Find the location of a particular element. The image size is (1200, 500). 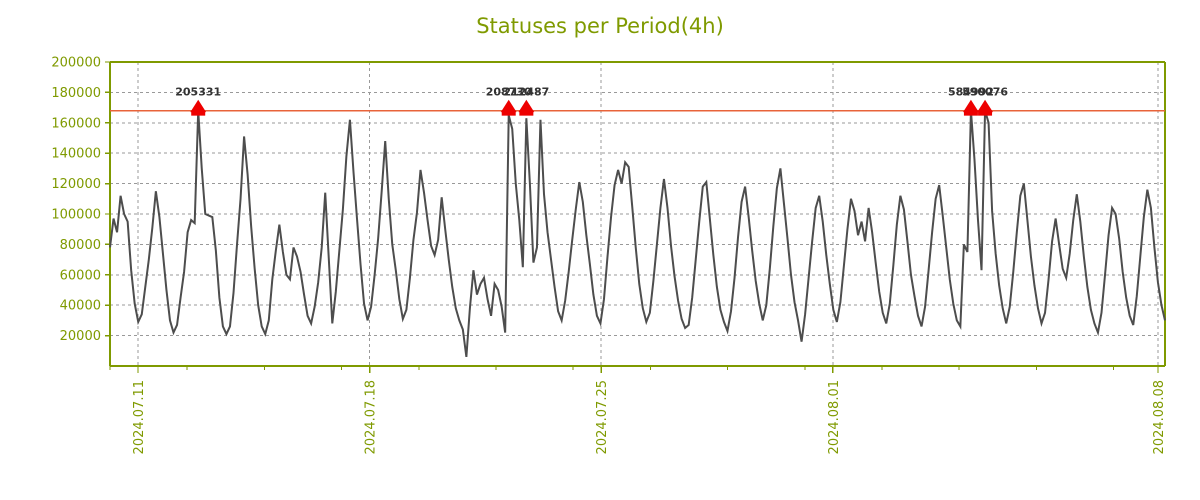

y-tick-label: 20000 is located at coordinates (80, 336).